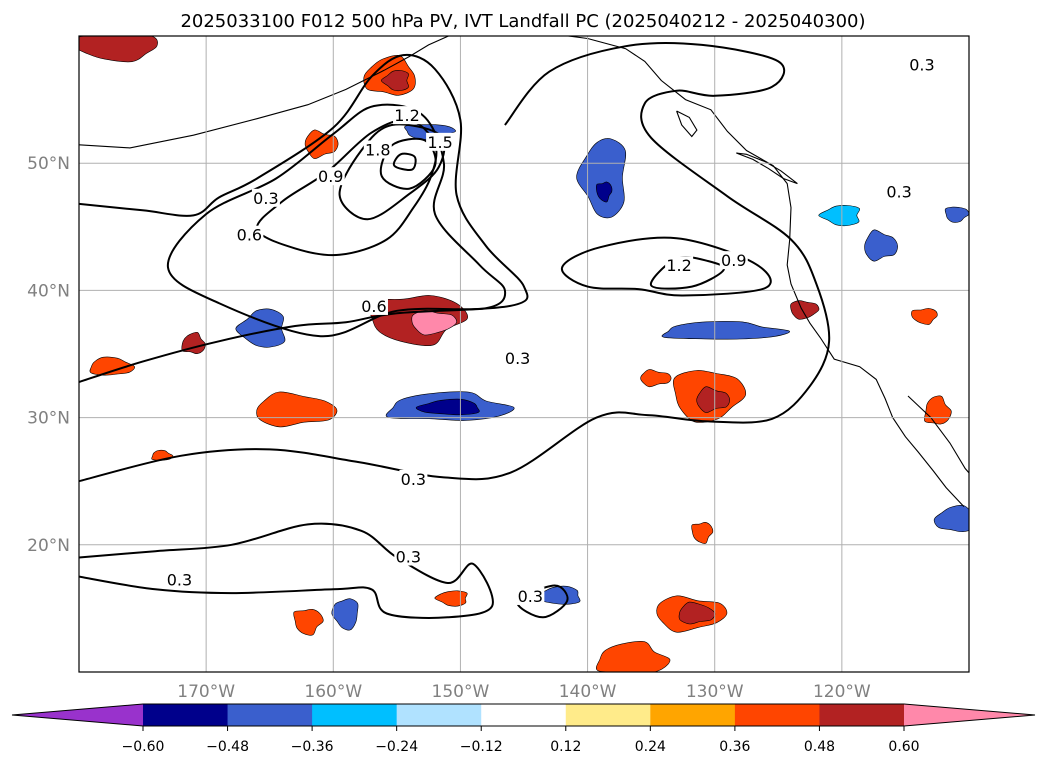  I want to click on lat-tick-label: 50°N, so click(48, 164).